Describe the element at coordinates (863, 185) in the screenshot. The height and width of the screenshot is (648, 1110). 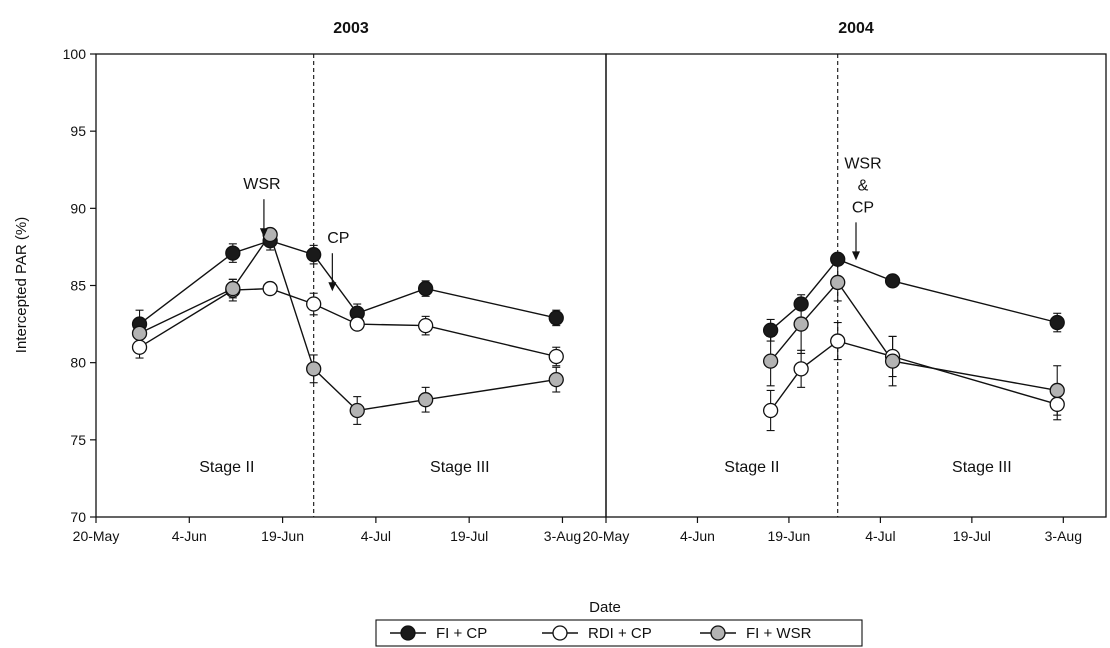
I see `annotation-label: &` at that location.